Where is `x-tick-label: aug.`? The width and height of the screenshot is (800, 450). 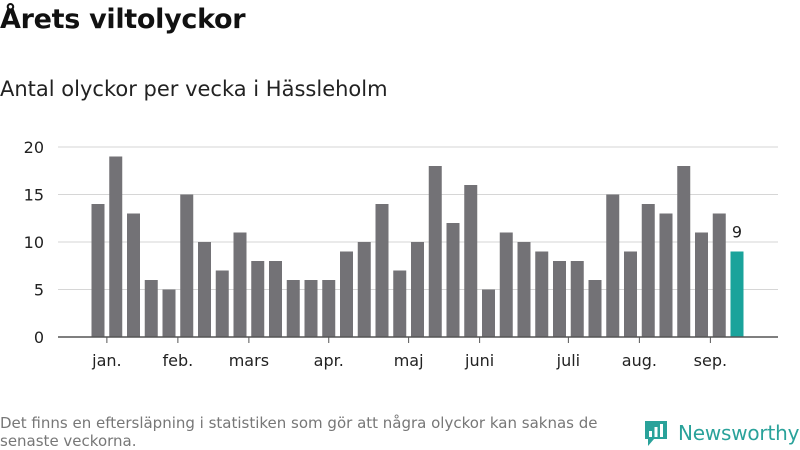 x-tick-label: aug. is located at coordinates (639, 360).